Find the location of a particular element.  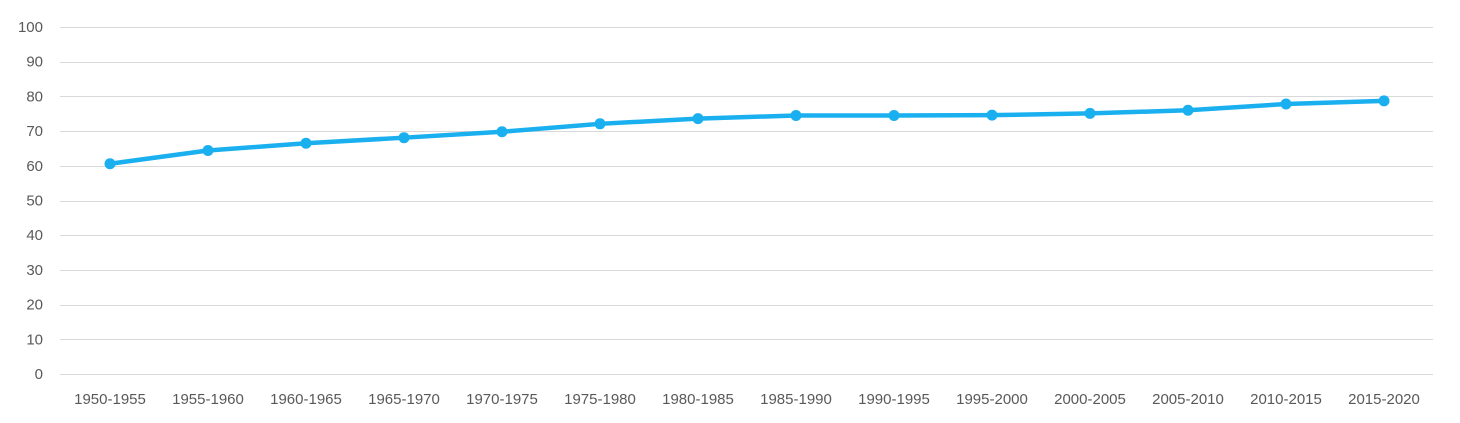

x-tick-label: 2005-2010 is located at coordinates (1188, 399).